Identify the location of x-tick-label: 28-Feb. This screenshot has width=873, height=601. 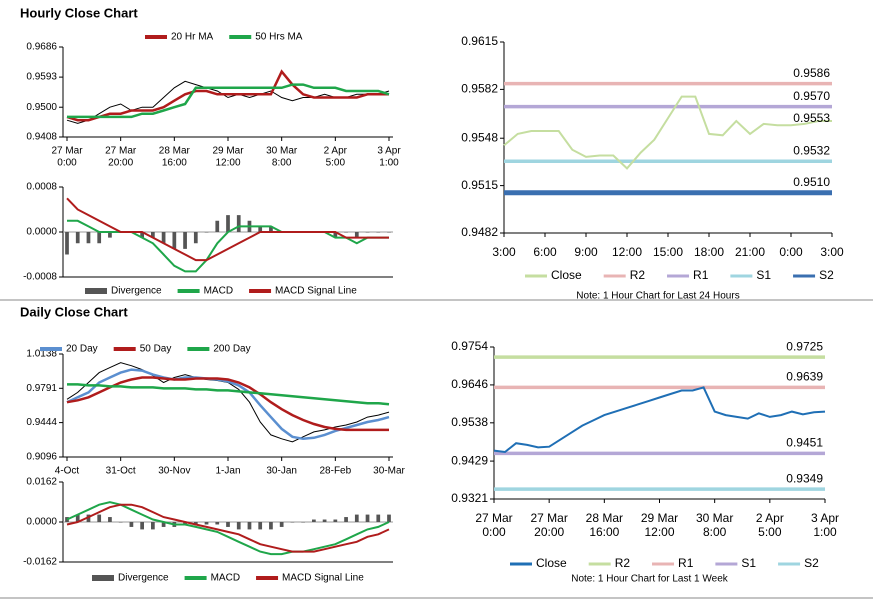
(335, 471).